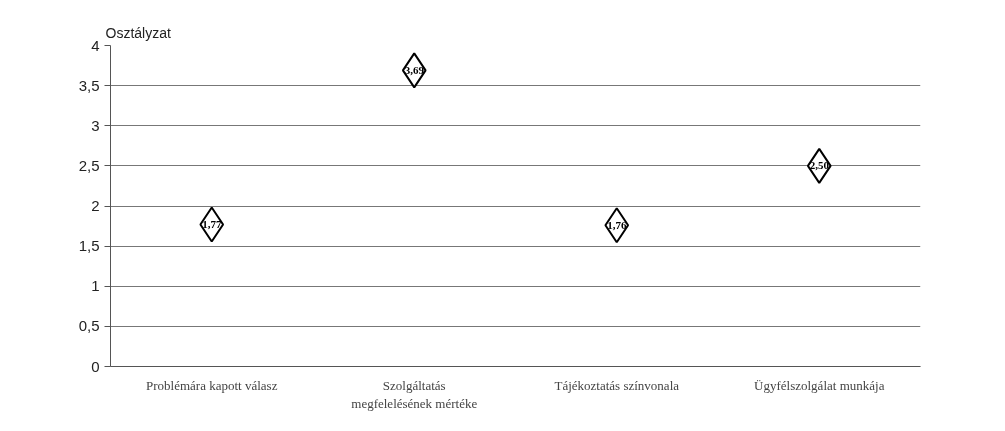 Image resolution: width=1005 pixels, height=431 pixels. Describe the element at coordinates (414, 69) in the screenshot. I see `data-label: 3,69` at that location.